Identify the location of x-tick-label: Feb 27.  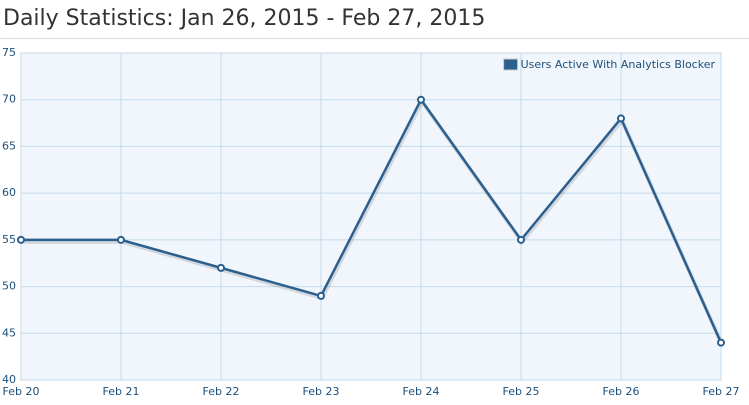
(721, 391).